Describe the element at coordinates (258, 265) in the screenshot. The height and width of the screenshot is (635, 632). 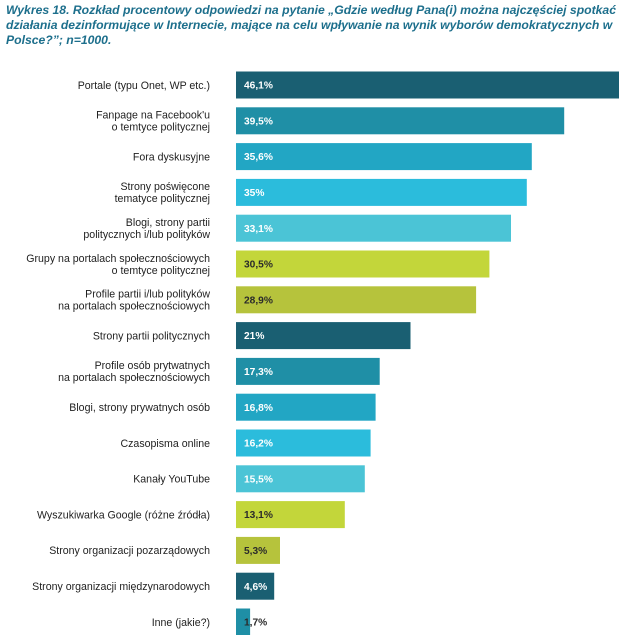
I see `value-label-6: 30,5%` at that location.